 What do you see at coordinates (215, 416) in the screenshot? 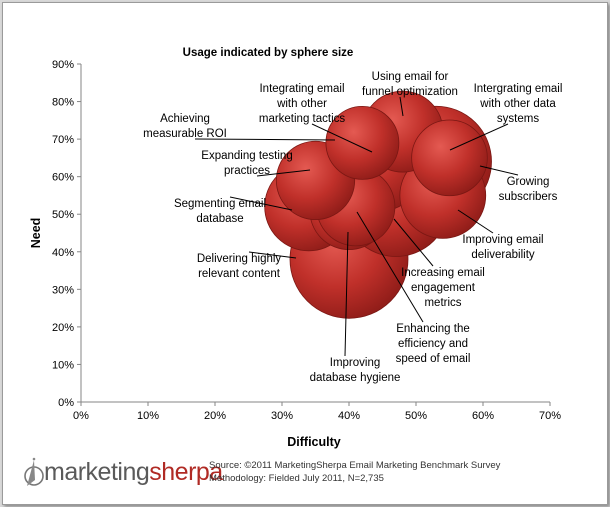
I see `x-tick-label: 20%` at bounding box center [215, 416].